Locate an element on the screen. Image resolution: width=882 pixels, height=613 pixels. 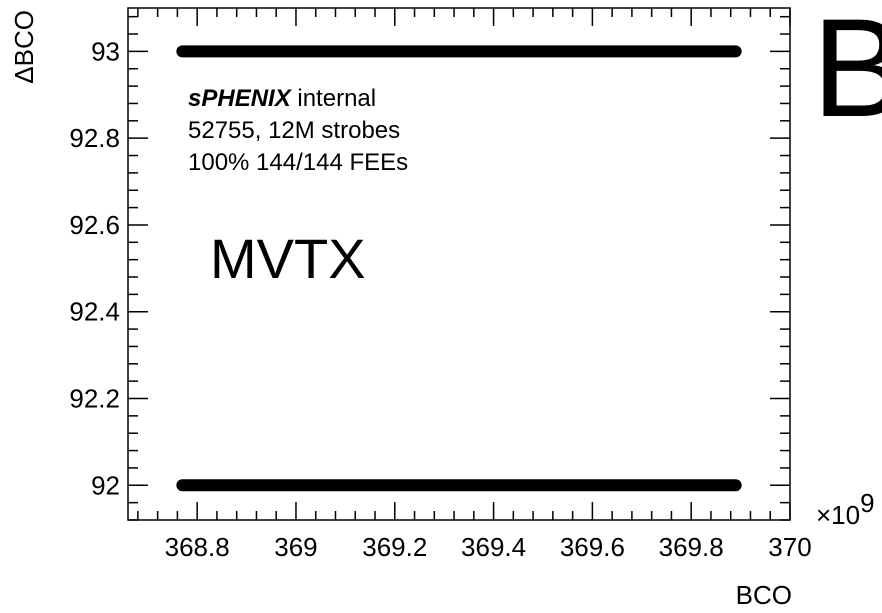
detector-label: MVTX is located at coordinates (288, 258).